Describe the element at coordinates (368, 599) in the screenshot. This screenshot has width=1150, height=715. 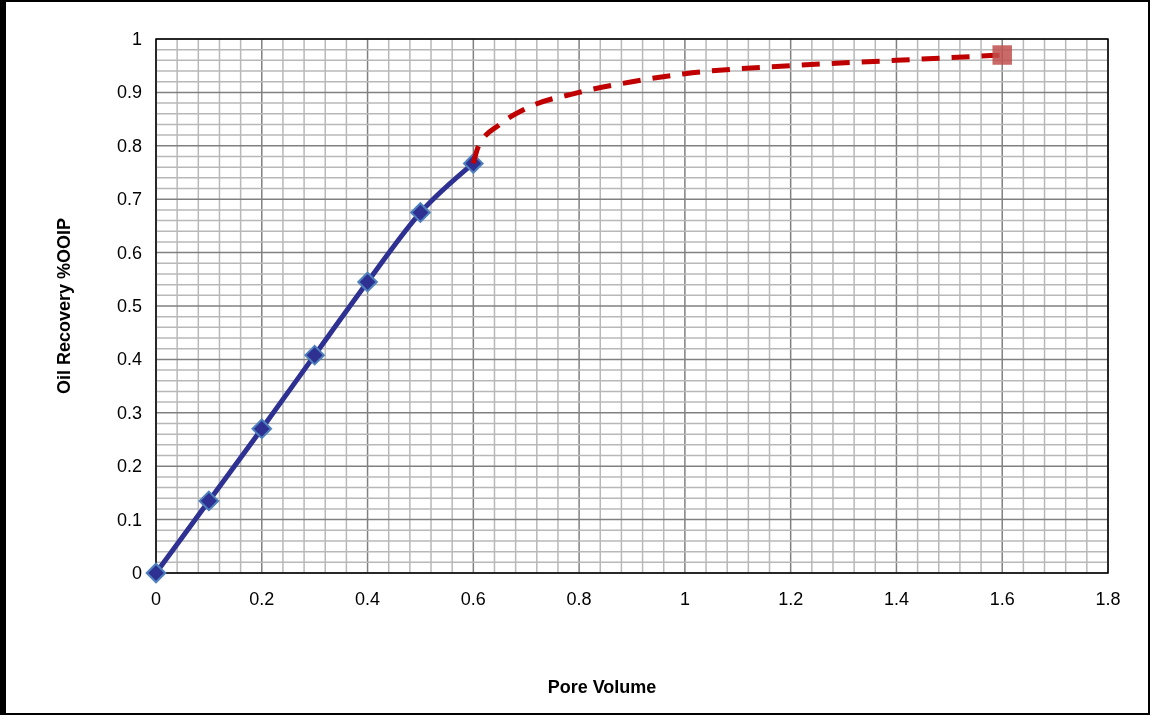
I see `x-tick-label: 0.4` at that location.